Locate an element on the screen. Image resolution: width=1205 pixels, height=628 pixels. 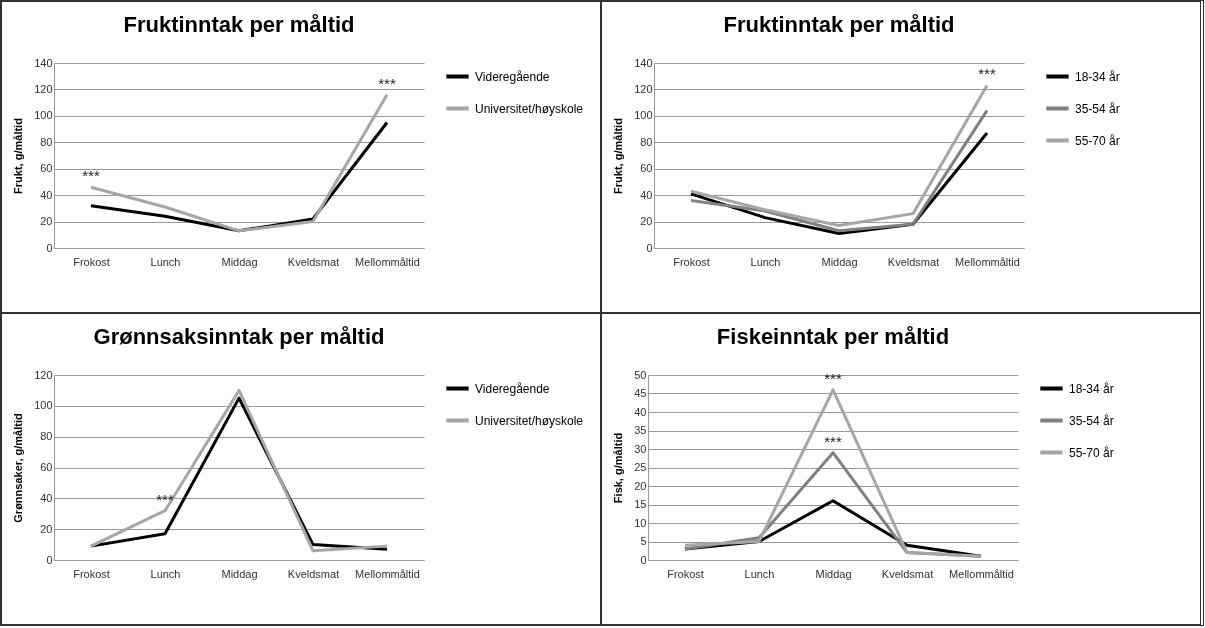
y-tick-label: 10 is located at coordinates (640, 522).